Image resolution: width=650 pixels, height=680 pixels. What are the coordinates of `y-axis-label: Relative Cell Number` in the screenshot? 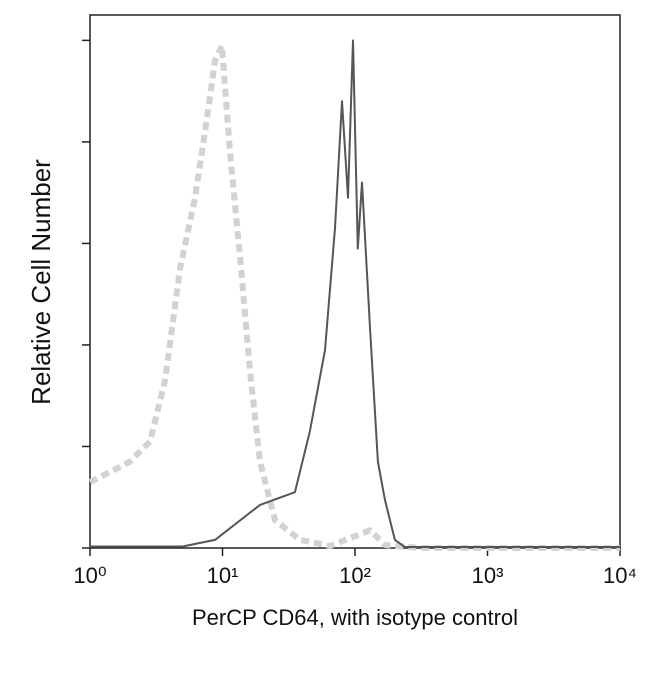 It's located at (41, 282).